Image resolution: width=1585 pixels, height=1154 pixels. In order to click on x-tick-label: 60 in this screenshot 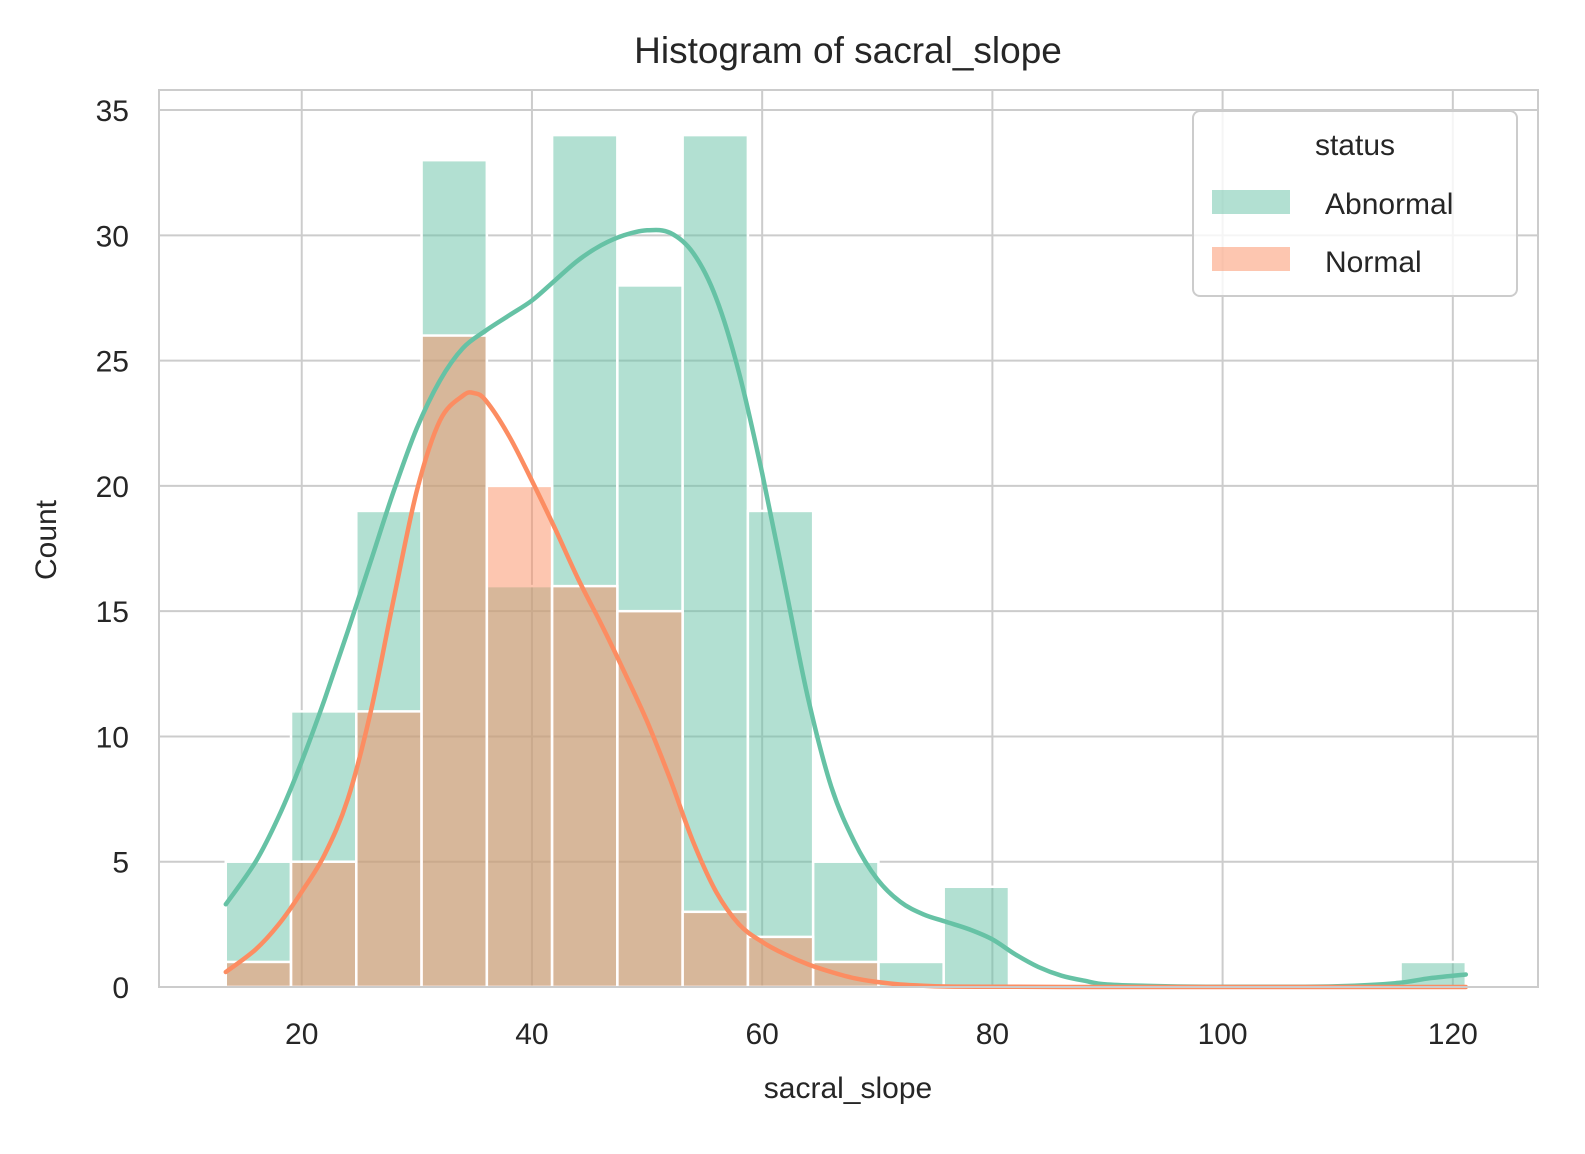, I will do `click(761, 1034)`.